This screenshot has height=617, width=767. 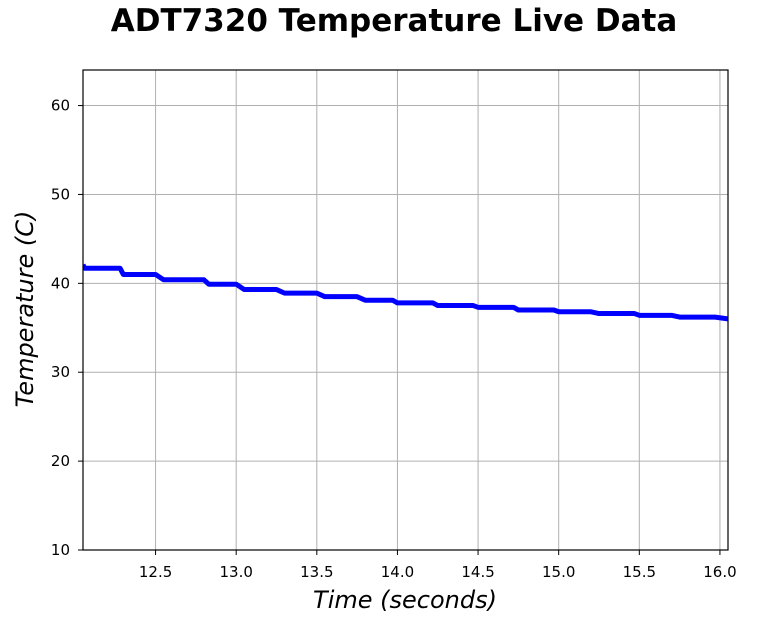 What do you see at coordinates (438, 565) in the screenshot?
I see `x-axis-ticks: 12.5 13.0 13.5 14.0 14.5 15.0 15.5 16.0` at bounding box center [438, 565].